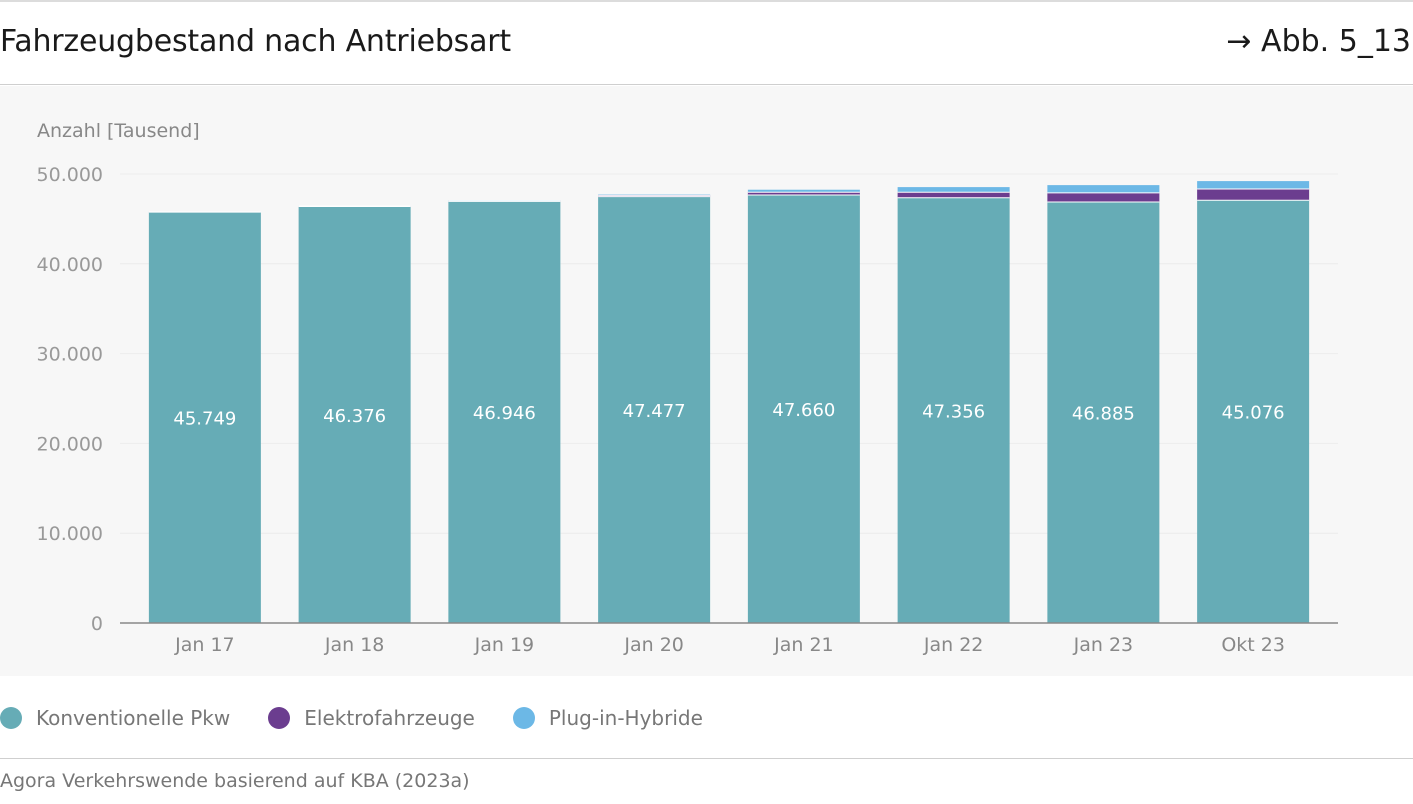 Image resolution: width=1413 pixels, height=804 pixels. What do you see at coordinates (953, 645) in the screenshot?
I see `x-tick-label: Jan 22` at bounding box center [953, 645].